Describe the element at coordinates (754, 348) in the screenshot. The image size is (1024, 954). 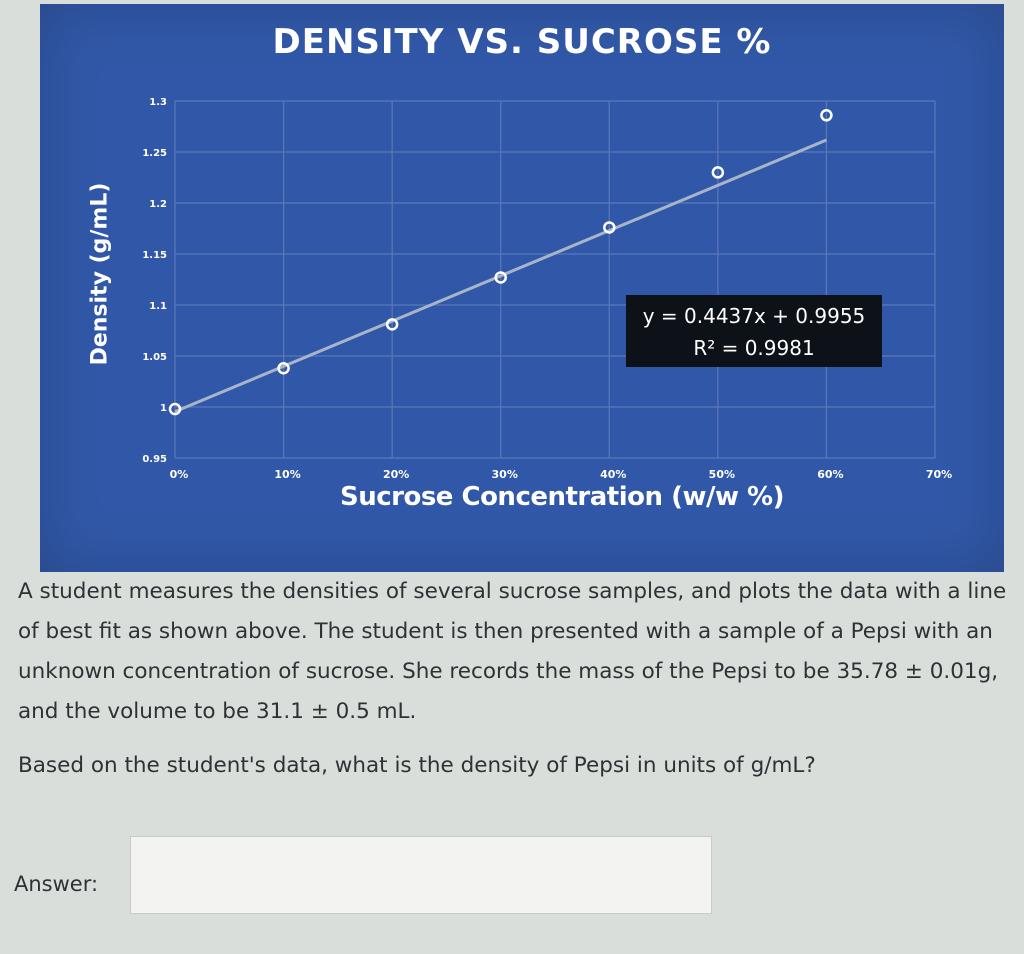
I see `trendline-r-squared: R² = 0.9981` at that location.